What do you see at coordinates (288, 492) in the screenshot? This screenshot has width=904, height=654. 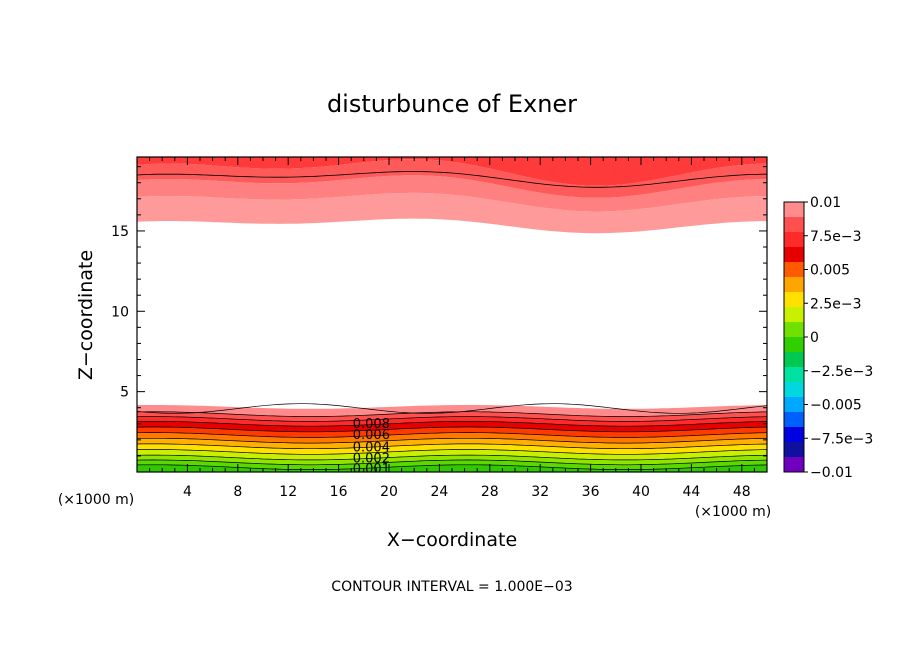 I see `x-tick-label: 12` at bounding box center [288, 492].